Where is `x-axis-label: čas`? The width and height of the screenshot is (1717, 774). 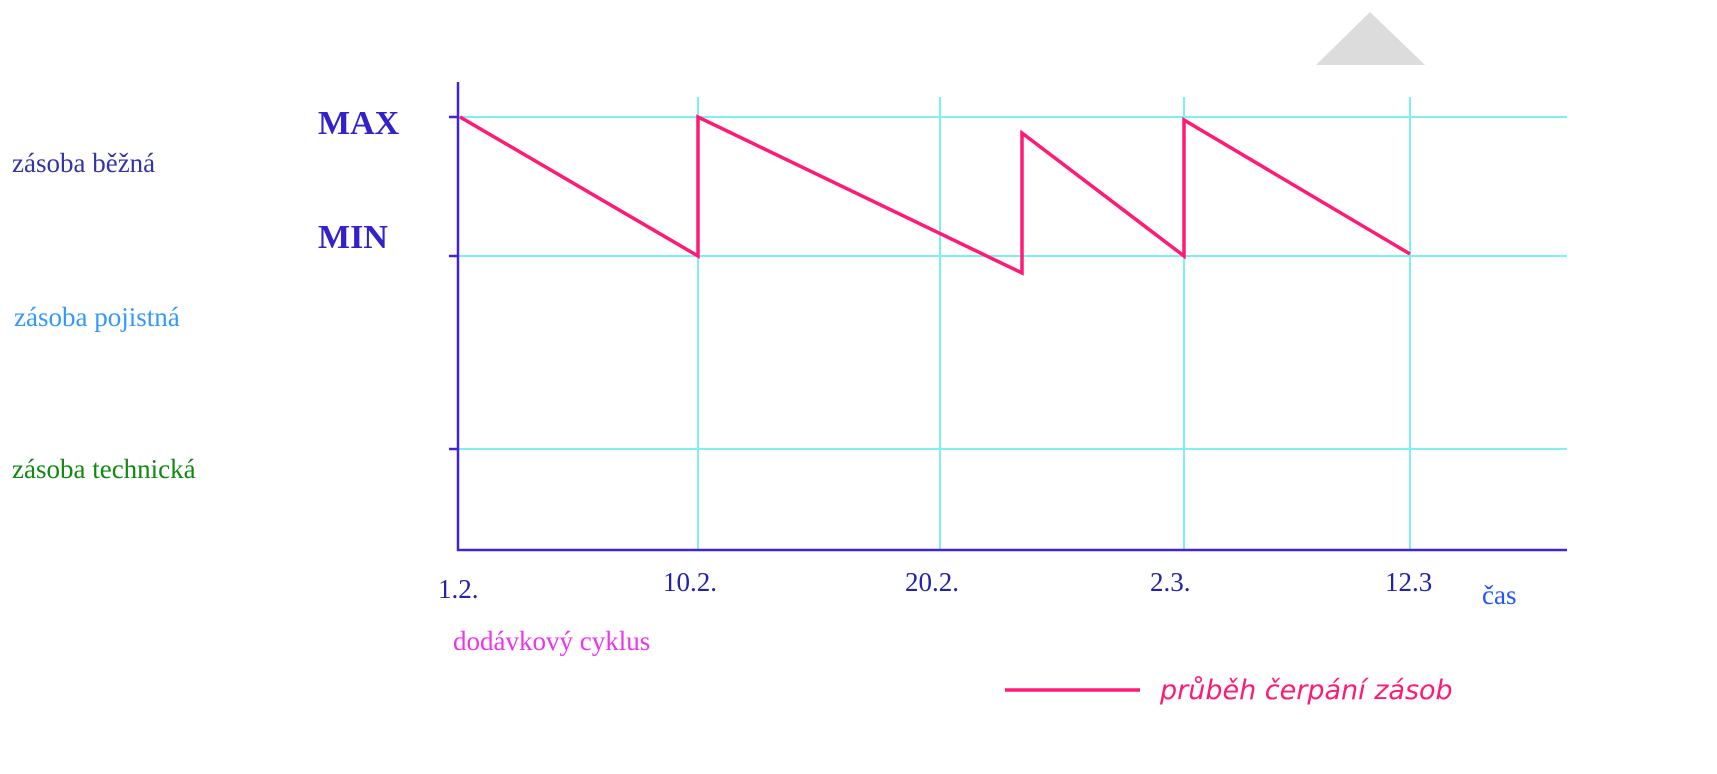
x-axis-label: čas is located at coordinates (1499, 595).